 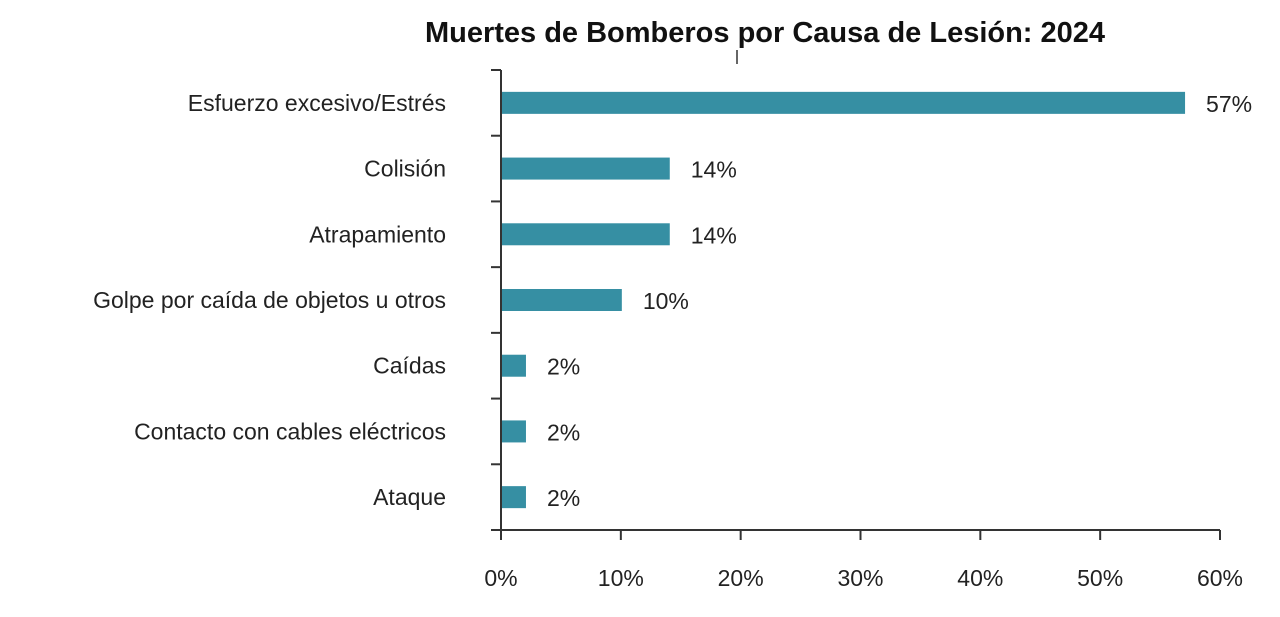 I want to click on x-tick-label: 40%, so click(x=980, y=578).